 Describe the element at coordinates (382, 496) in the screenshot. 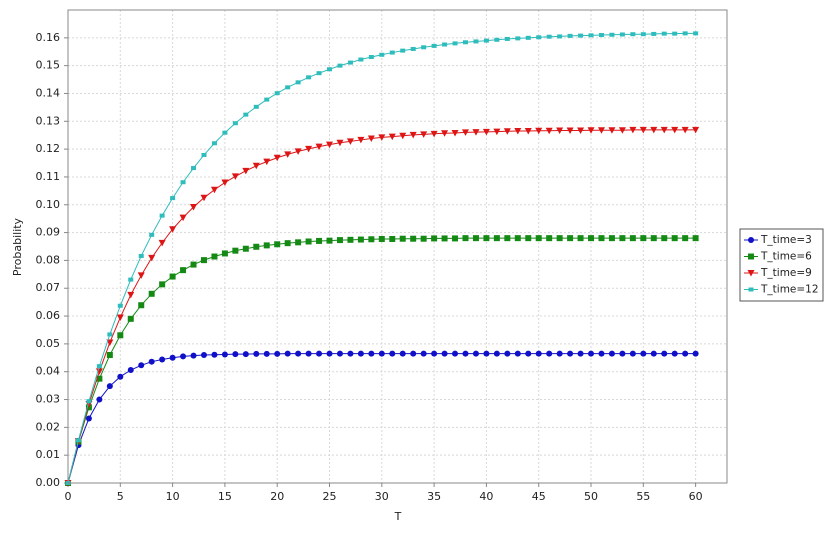

I see `x-tick-label: 30` at that location.